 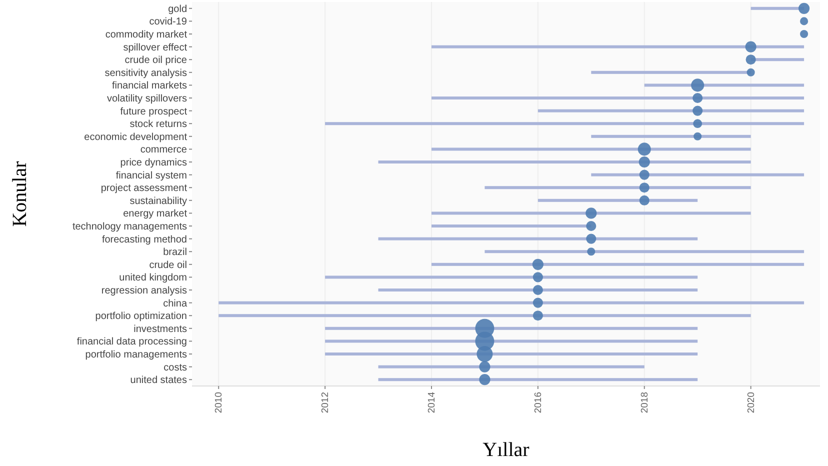 I want to click on x-tick-label: 2010, so click(x=219, y=403).